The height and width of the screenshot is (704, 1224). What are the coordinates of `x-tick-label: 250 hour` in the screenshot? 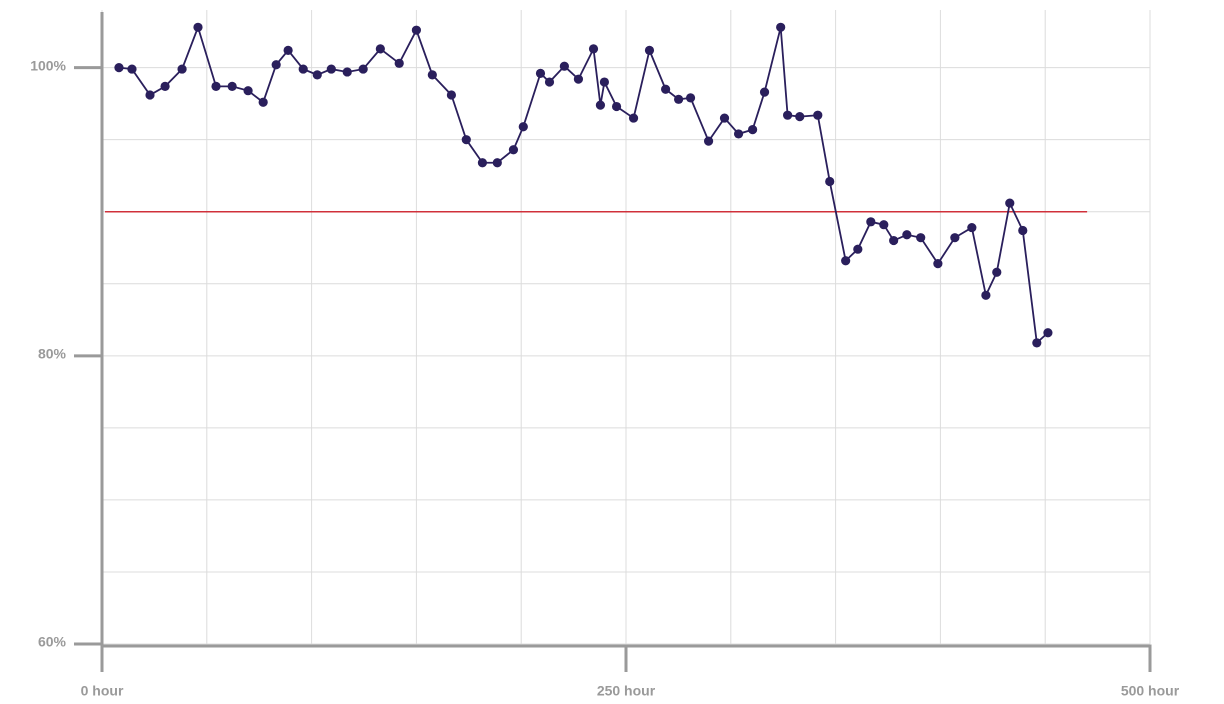 It's located at (626, 691).